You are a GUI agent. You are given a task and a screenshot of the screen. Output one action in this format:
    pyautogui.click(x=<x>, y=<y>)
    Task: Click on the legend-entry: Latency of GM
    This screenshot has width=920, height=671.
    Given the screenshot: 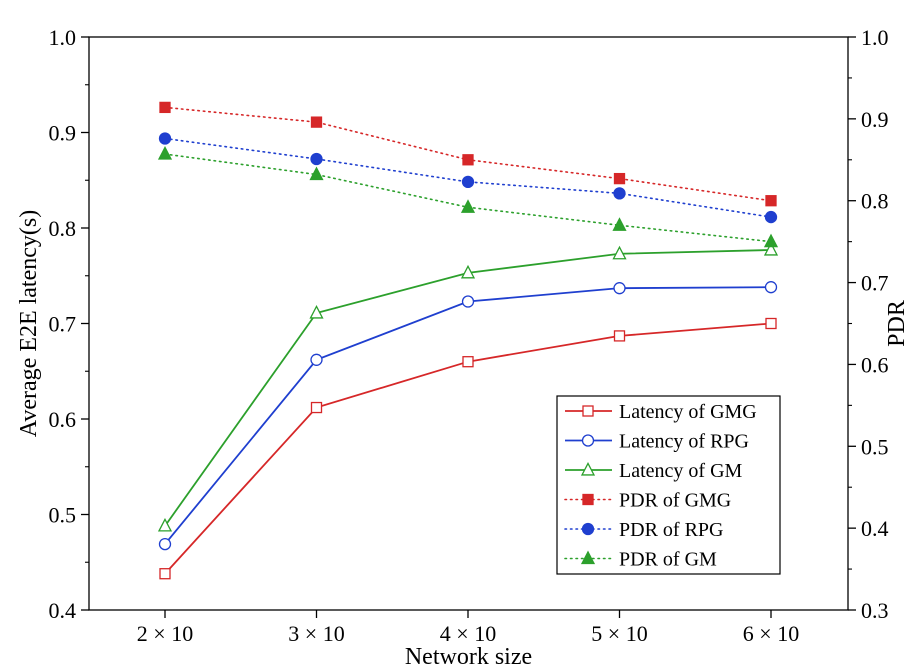 What is the action you would take?
    pyautogui.click(x=654, y=471)
    